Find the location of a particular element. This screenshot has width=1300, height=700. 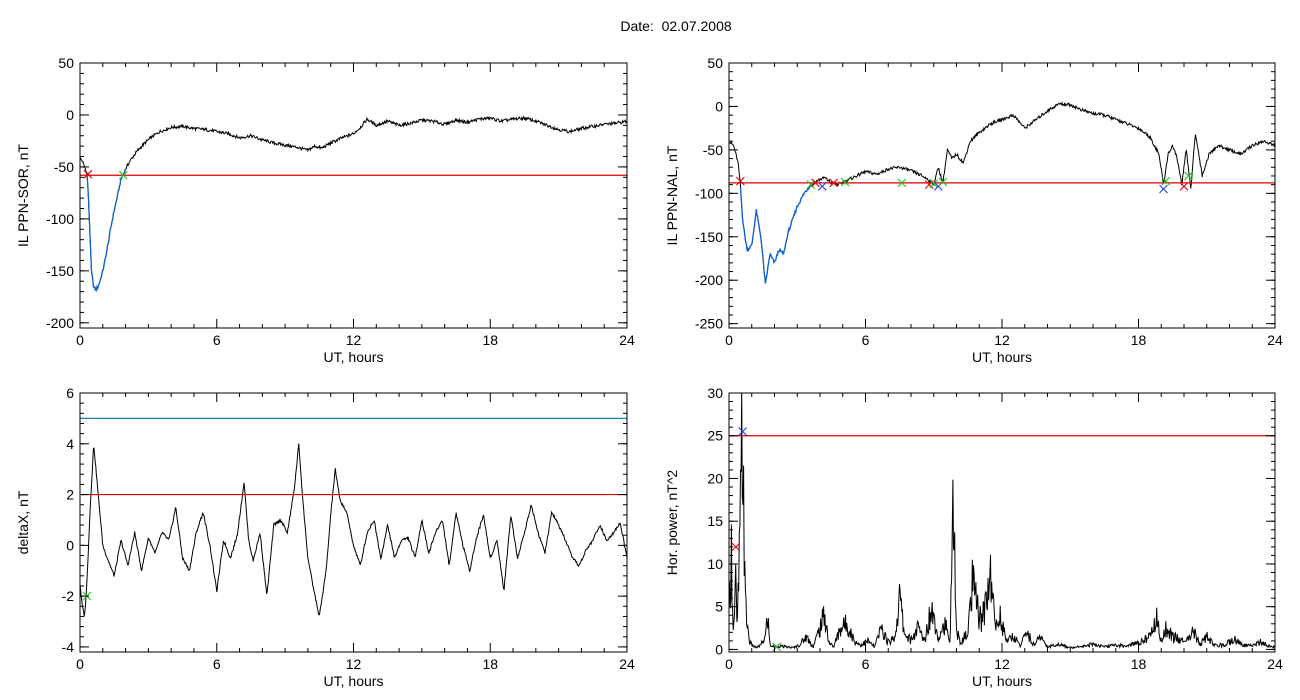

date-value: 02.07.2008 is located at coordinates (696, 26).